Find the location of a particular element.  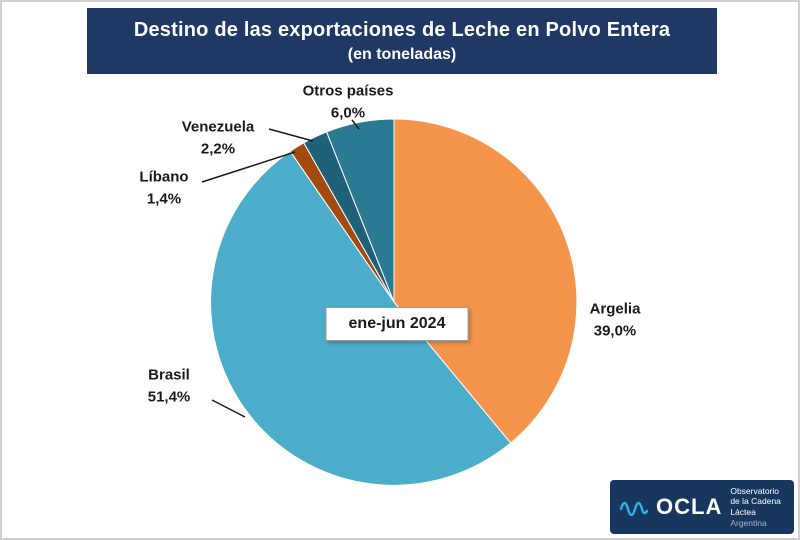

logo-org-line2: de la Cadena Láctea is located at coordinates (755, 506).